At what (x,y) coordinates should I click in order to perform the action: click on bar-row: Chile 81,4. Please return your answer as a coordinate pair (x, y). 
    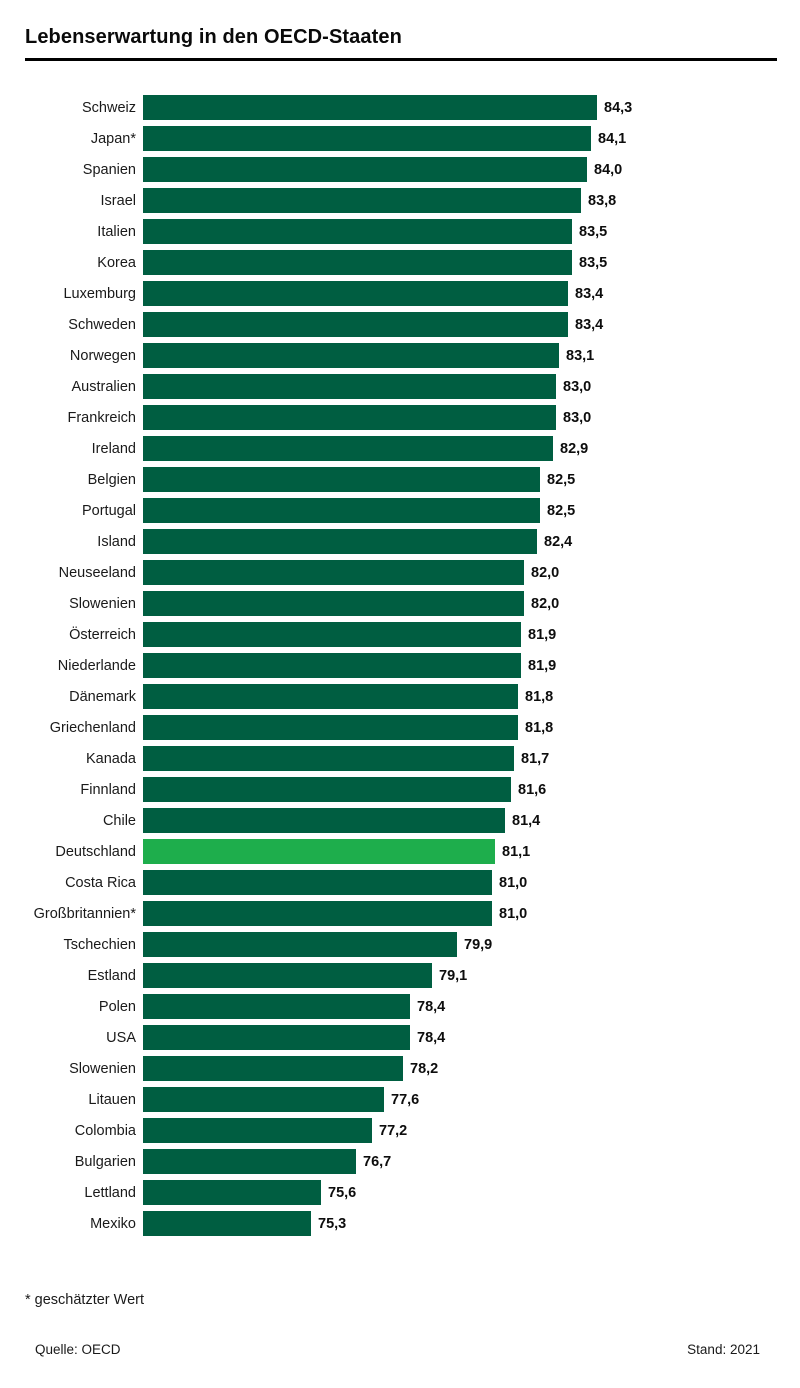
    Looking at the image, I should click on (400, 820).